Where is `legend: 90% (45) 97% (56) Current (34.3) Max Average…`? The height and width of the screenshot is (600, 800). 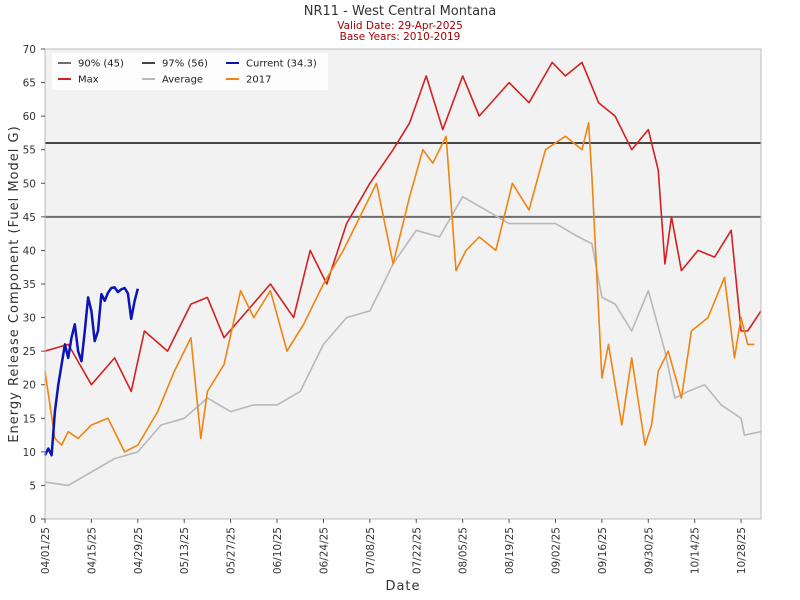 legend: 90% (45) 97% (56) Current (34.3) Max Average… is located at coordinates (190, 71).